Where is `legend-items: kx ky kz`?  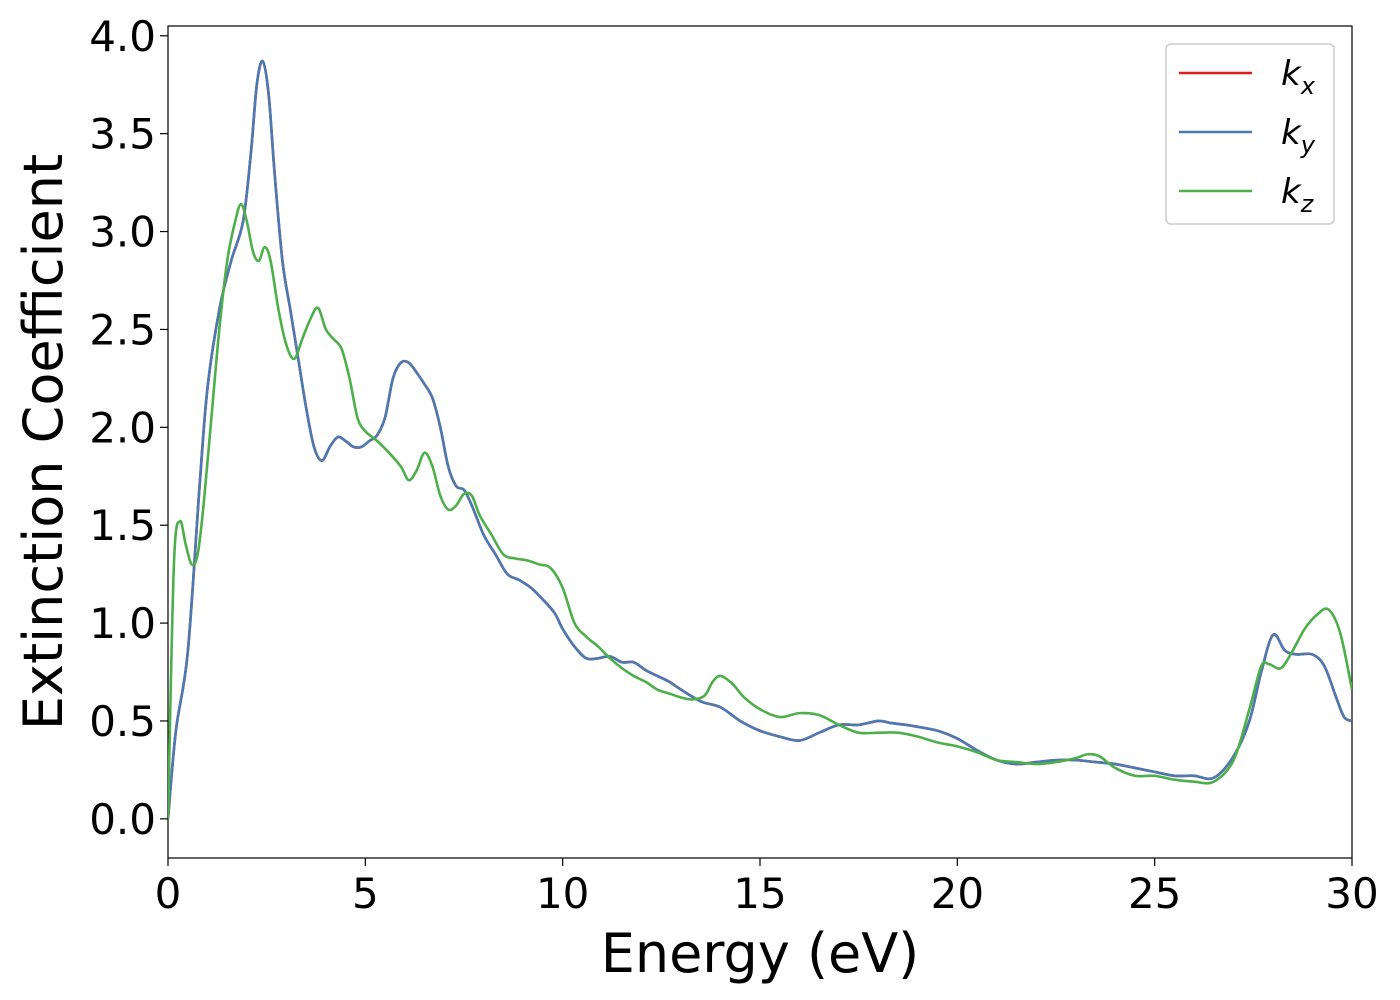
legend-items: kx ky kz is located at coordinates (1247, 136).